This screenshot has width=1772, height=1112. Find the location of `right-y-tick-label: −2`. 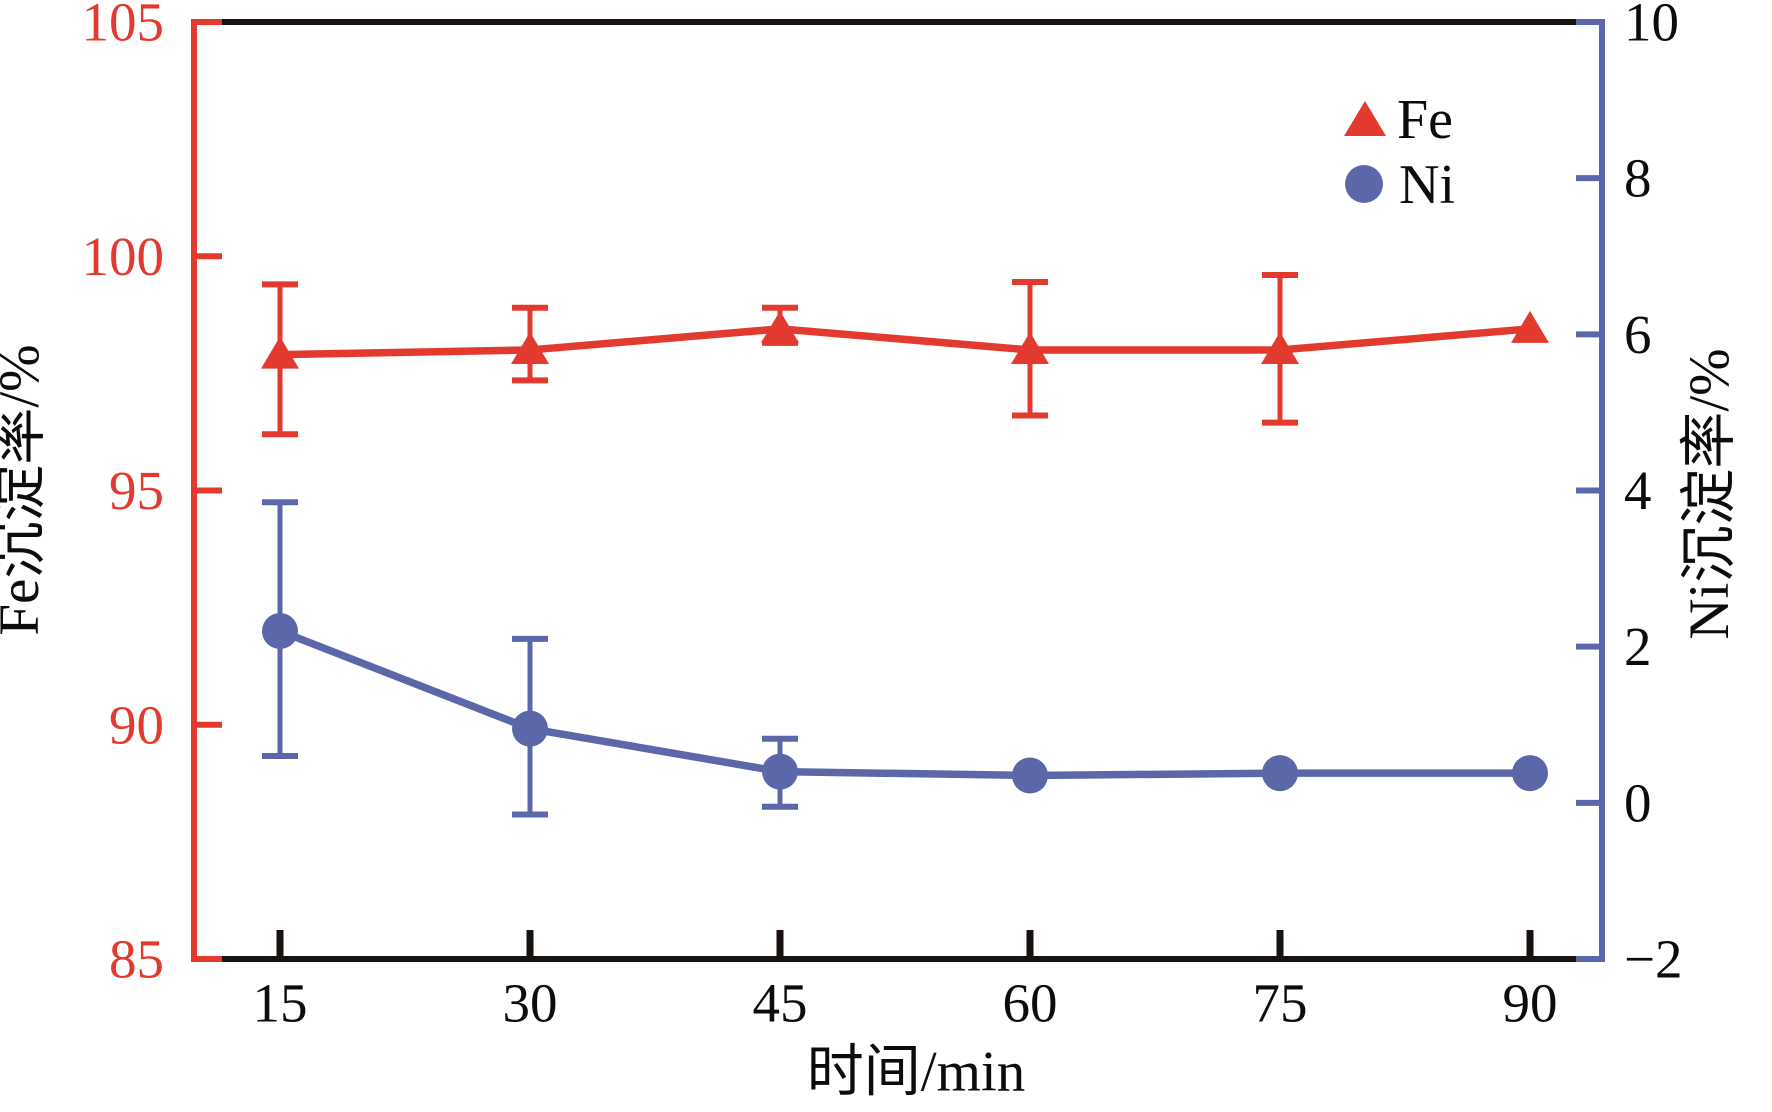

right-y-tick-label: −2 is located at coordinates (1653, 959).